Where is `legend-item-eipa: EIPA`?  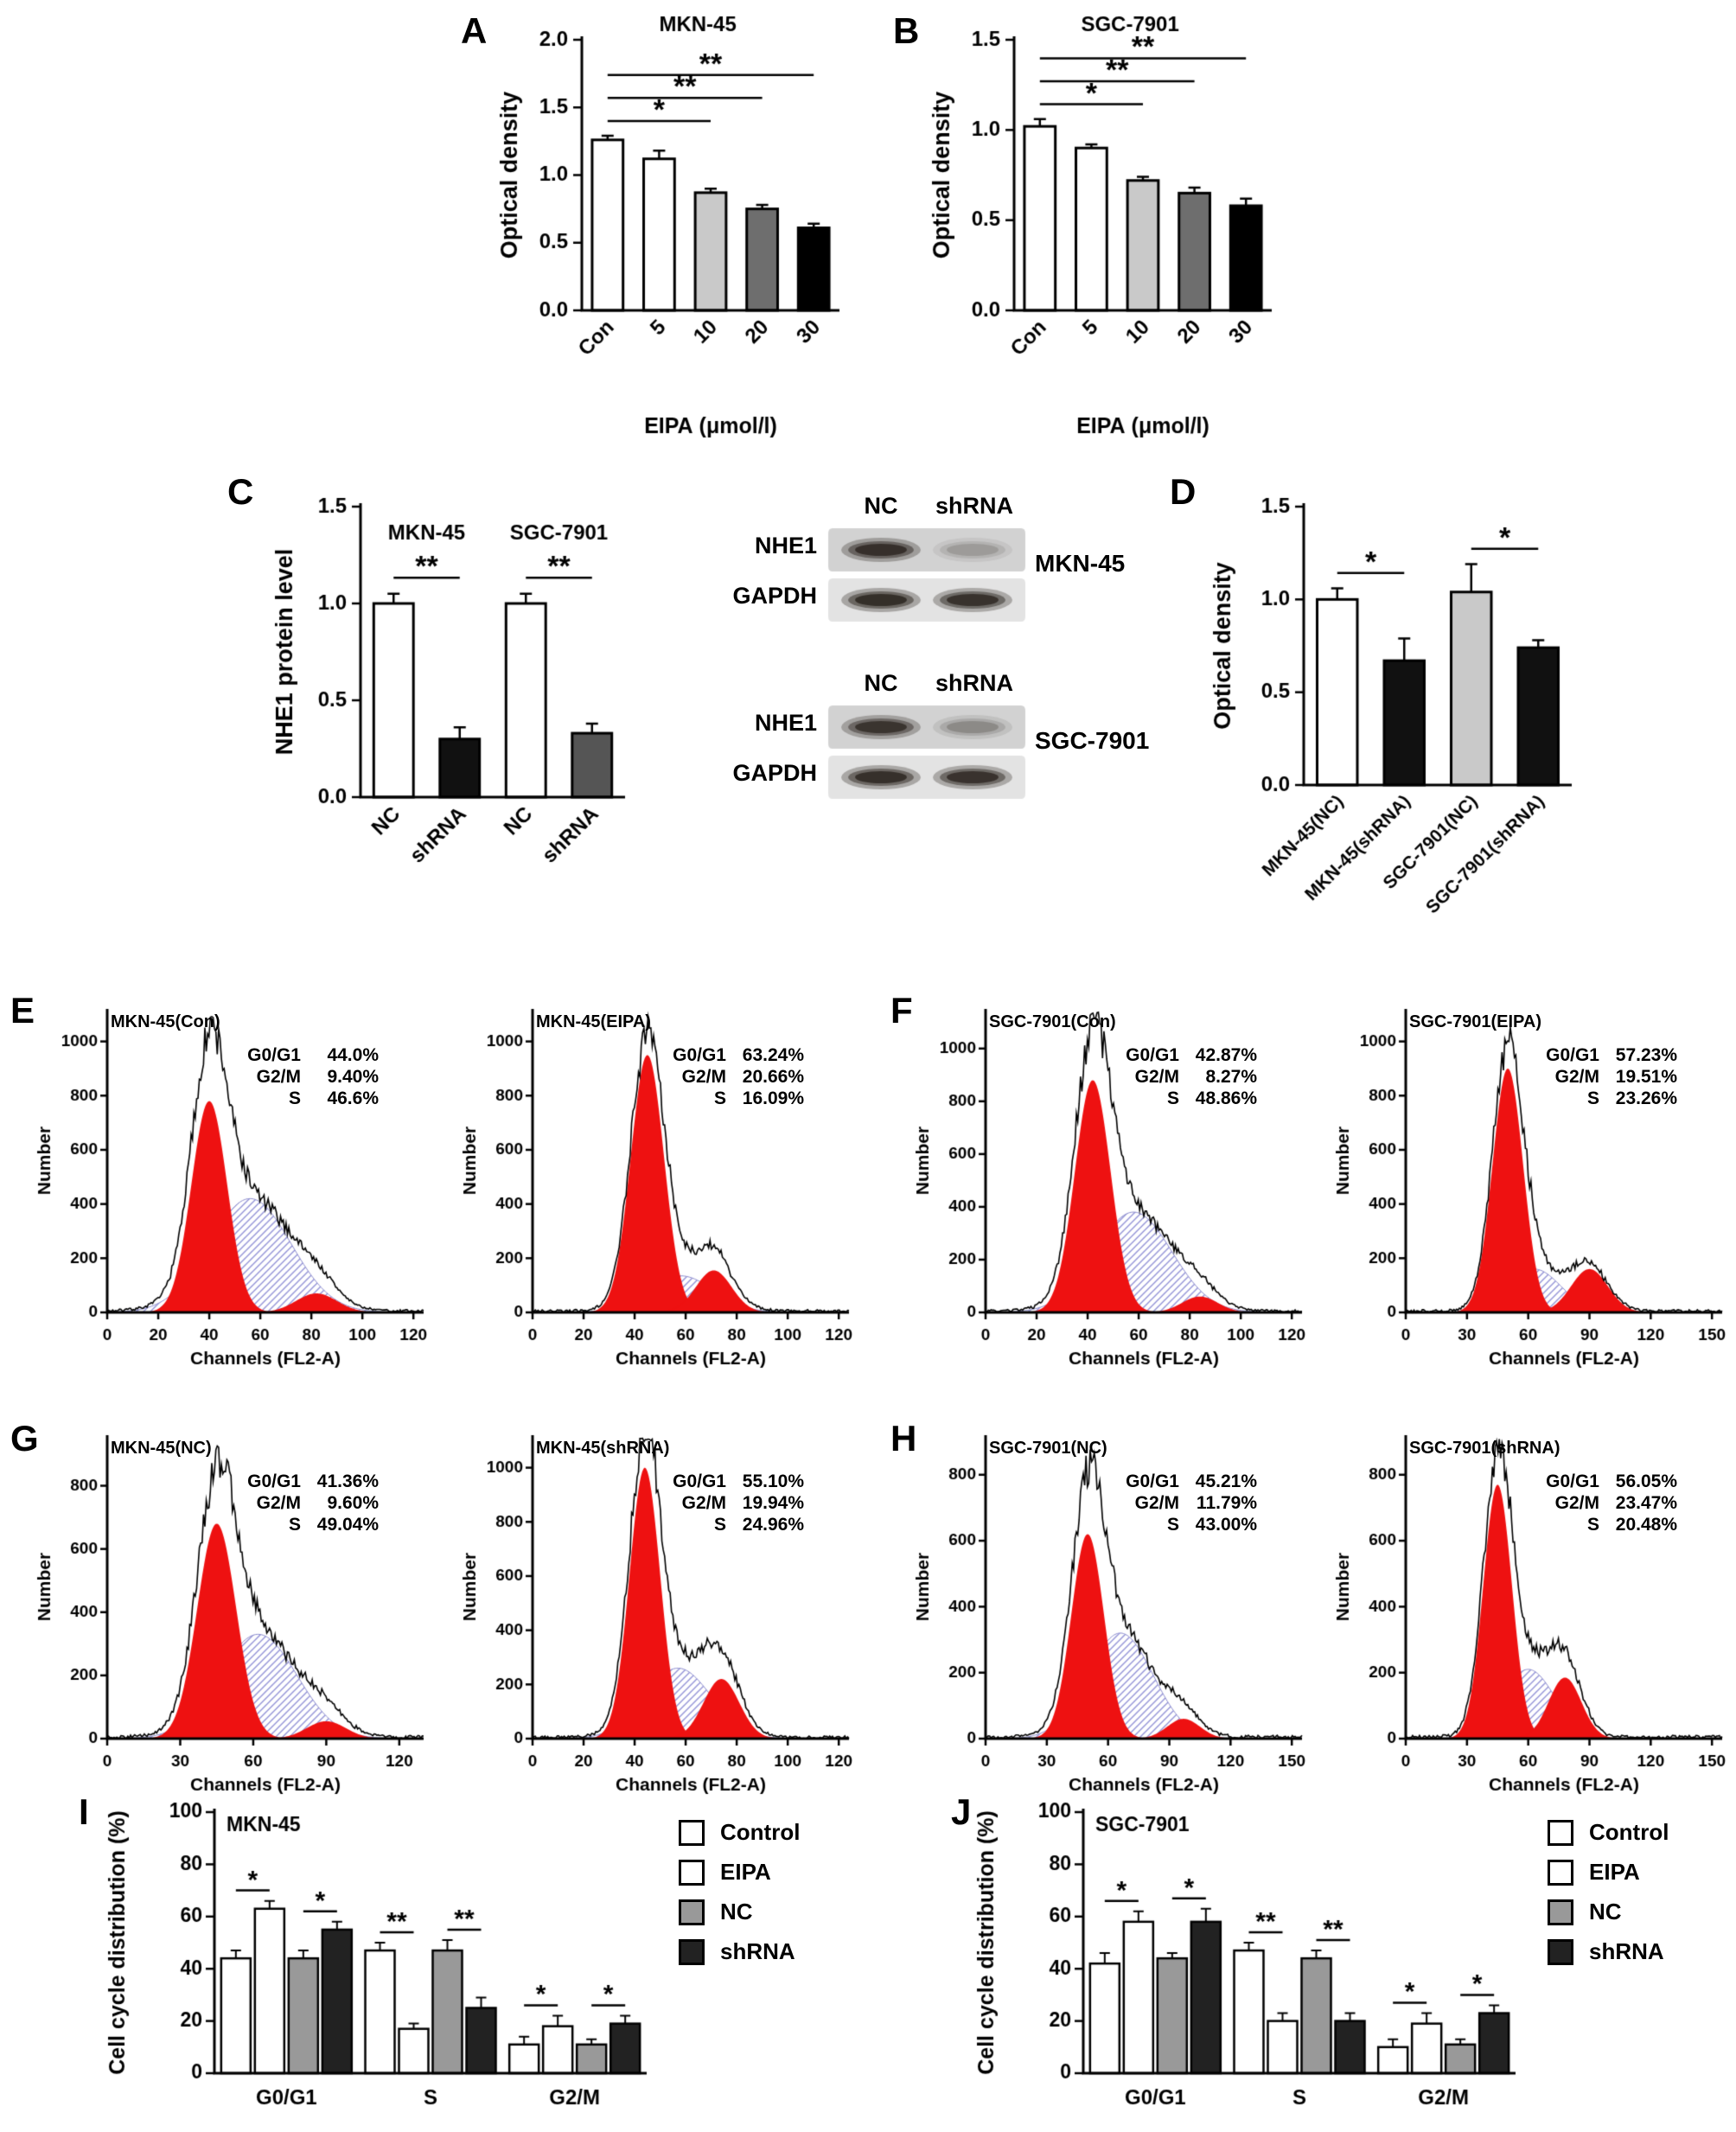
legend-item-eipa: EIPA is located at coordinates (739, 1872).